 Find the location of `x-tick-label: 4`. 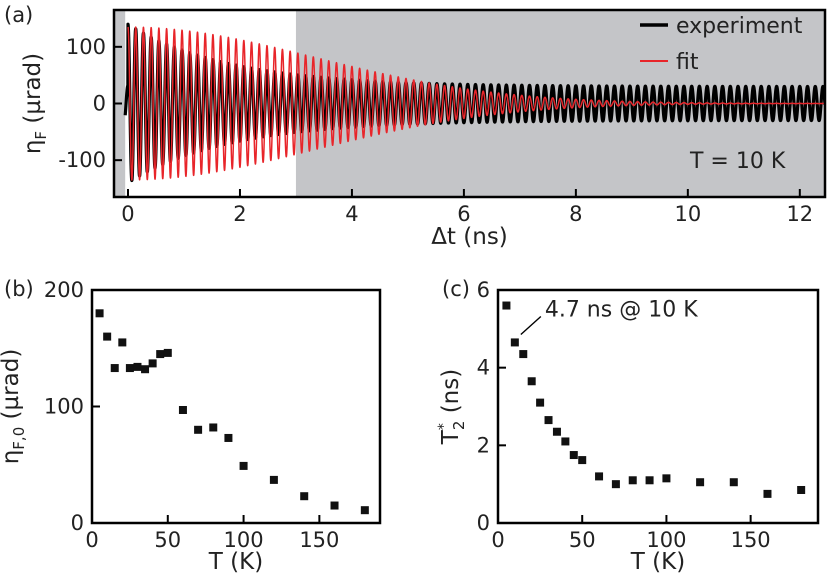

x-tick-label: 4 is located at coordinates (351, 214).